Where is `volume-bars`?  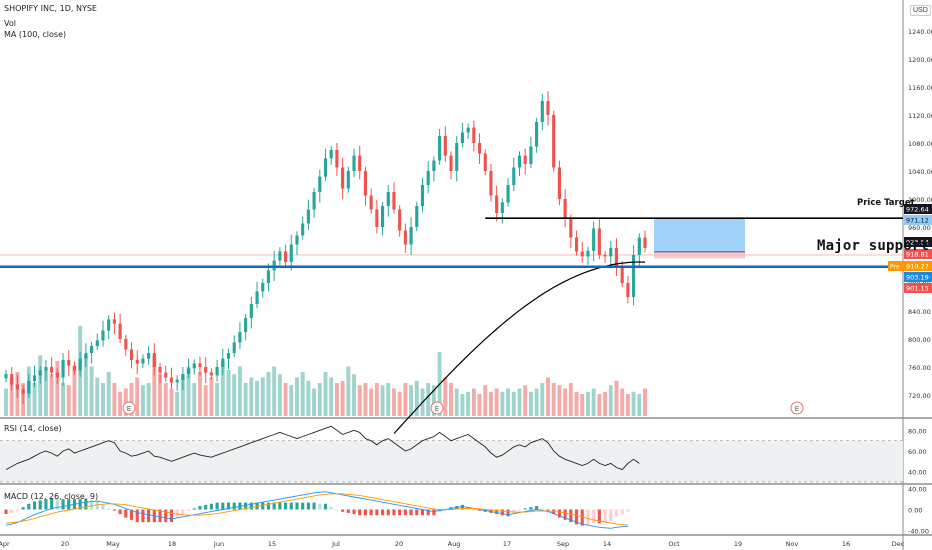
volume-bars is located at coordinates (325, 370).